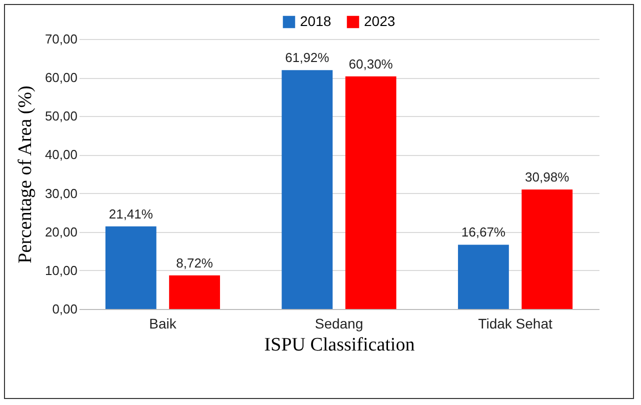 This screenshot has height=405, width=641. I want to click on y-tick-label: 20,00, so click(61, 232).